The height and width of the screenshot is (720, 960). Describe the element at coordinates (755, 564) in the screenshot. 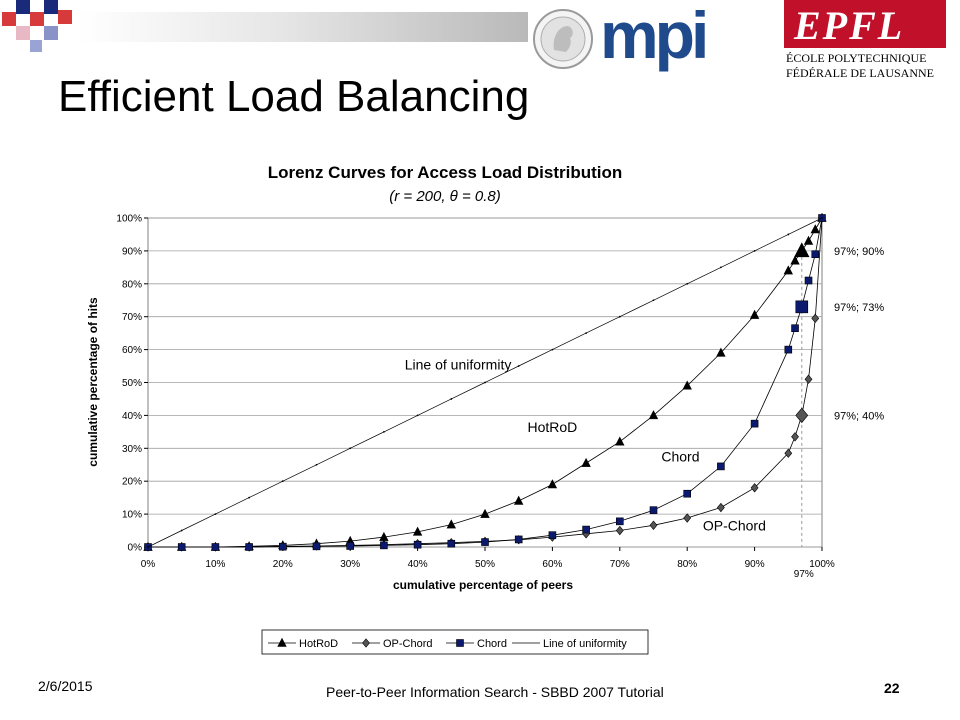

I see `x-tick-label: 90%` at that location.